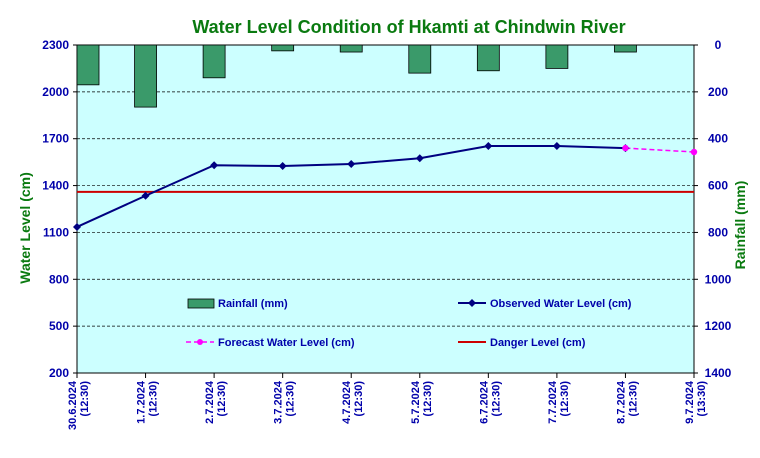  What do you see at coordinates (718, 232) in the screenshot?
I see `right-tick-label: 800` at bounding box center [718, 232].